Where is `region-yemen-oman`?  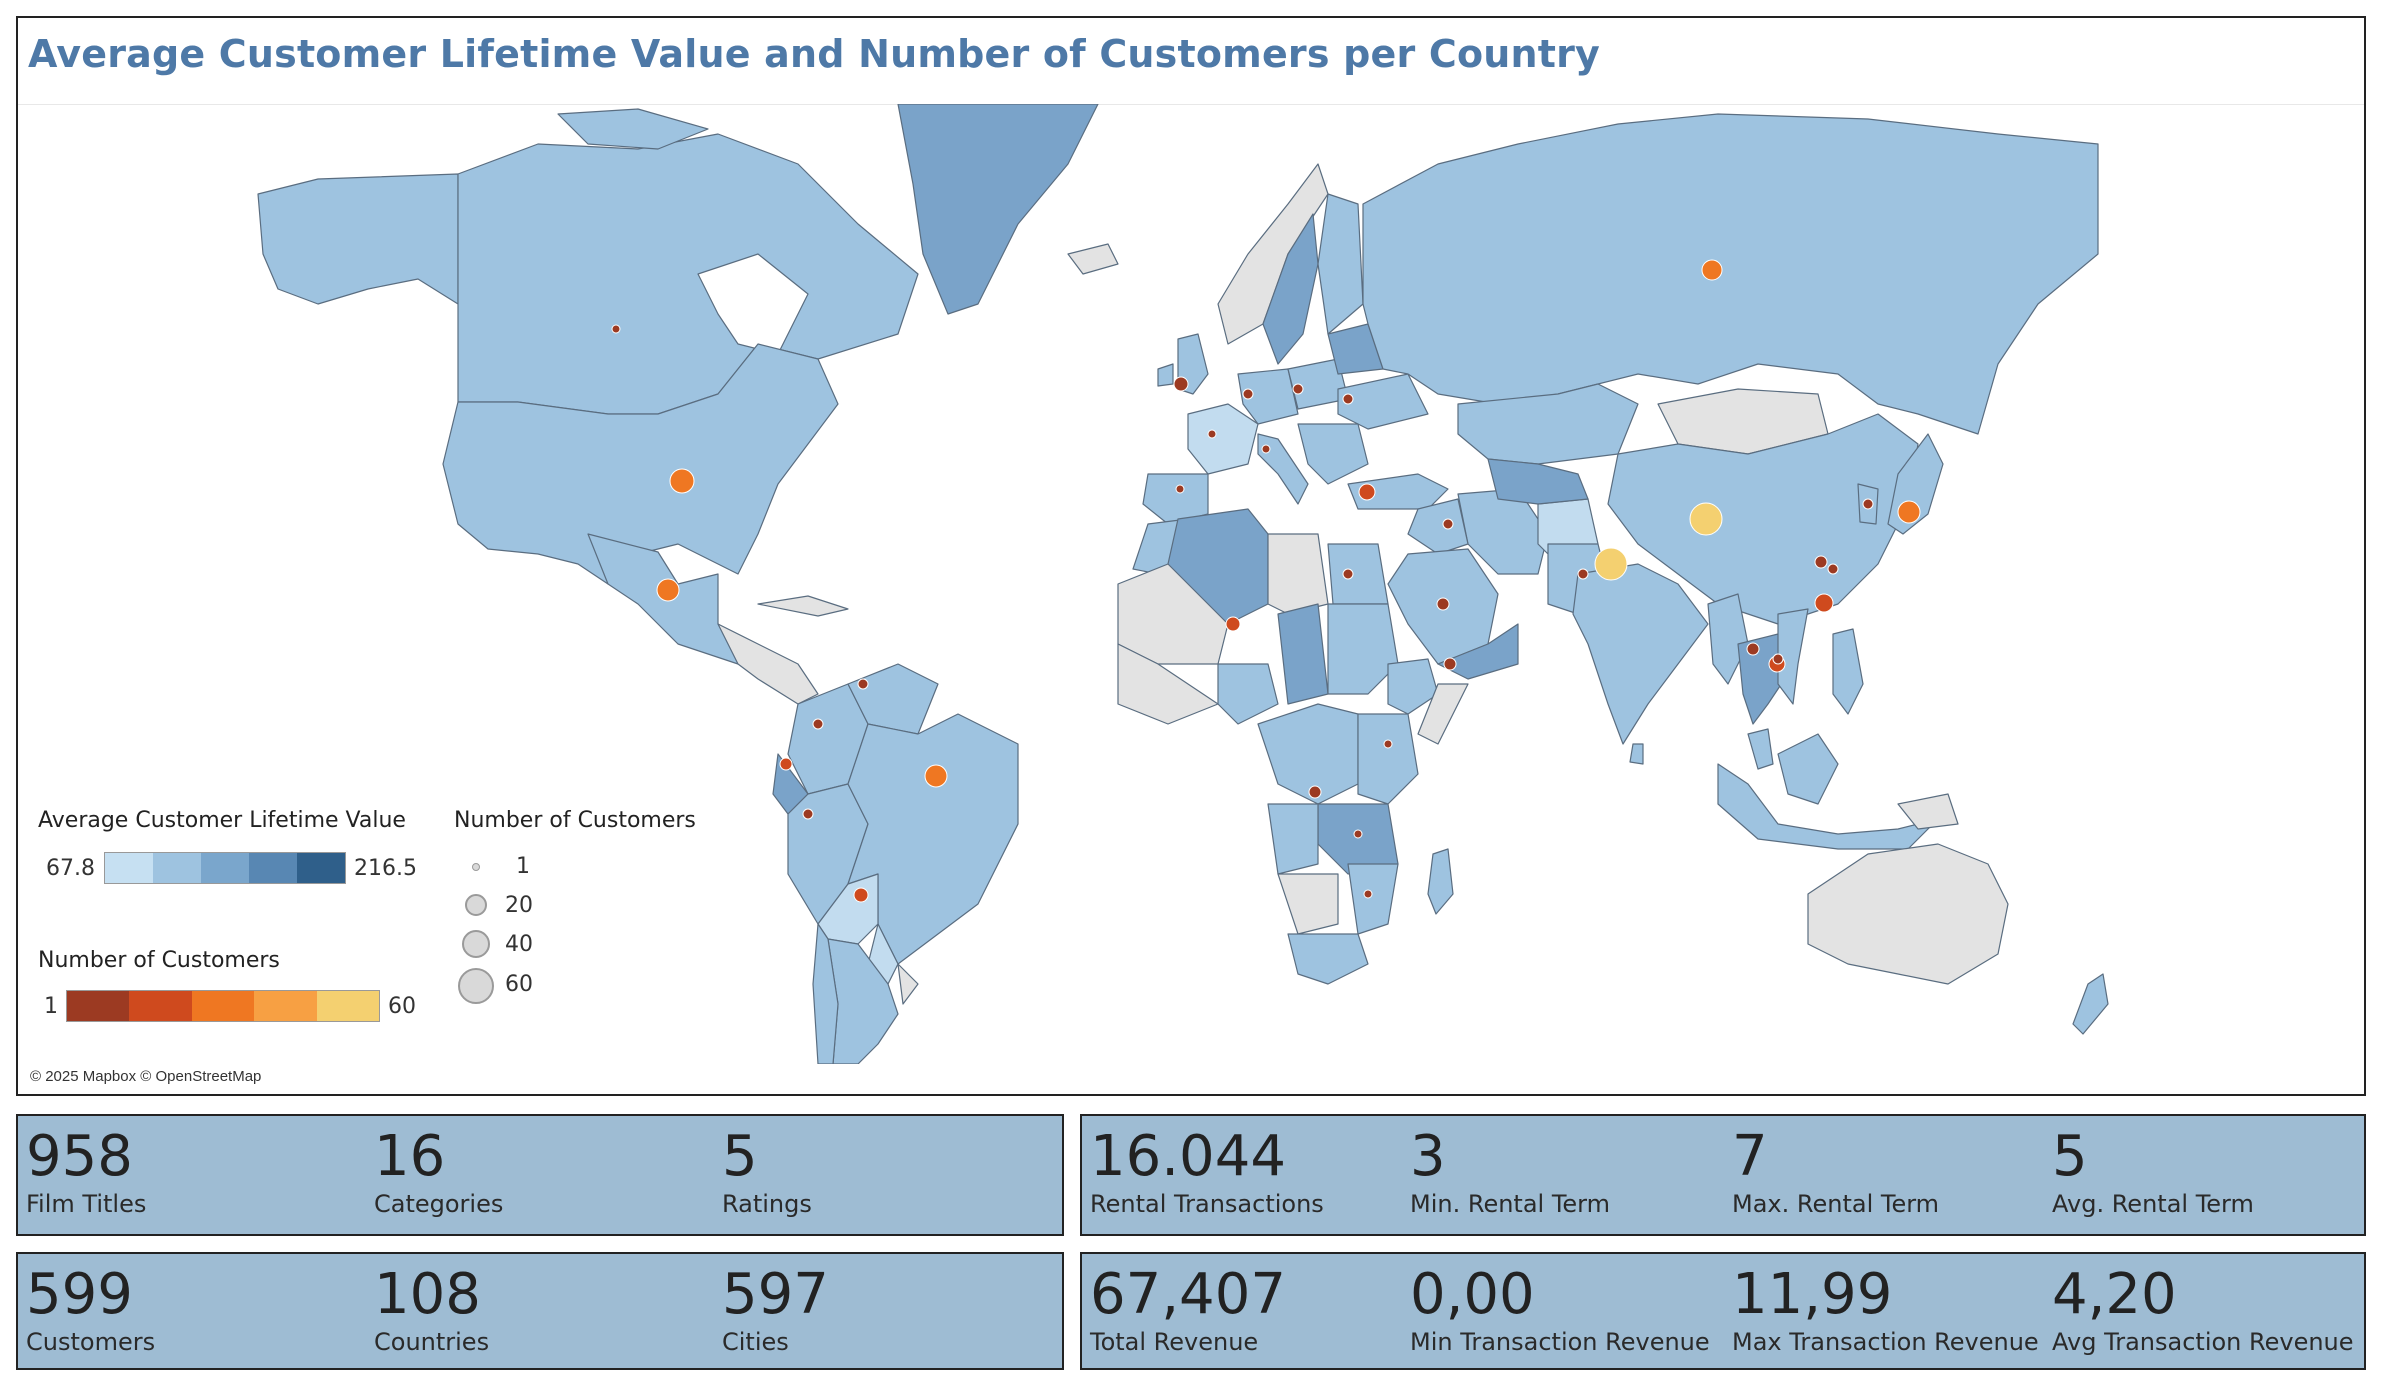
region-yemen-oman is located at coordinates (1478, 651).